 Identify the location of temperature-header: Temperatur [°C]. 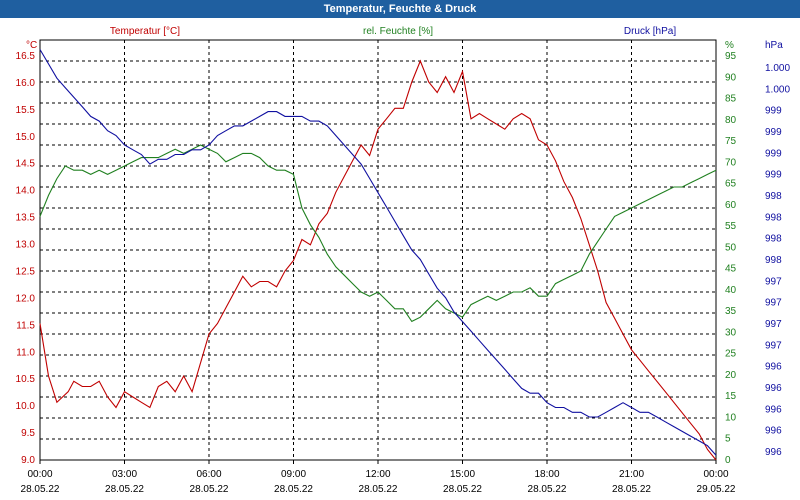
(145, 31).